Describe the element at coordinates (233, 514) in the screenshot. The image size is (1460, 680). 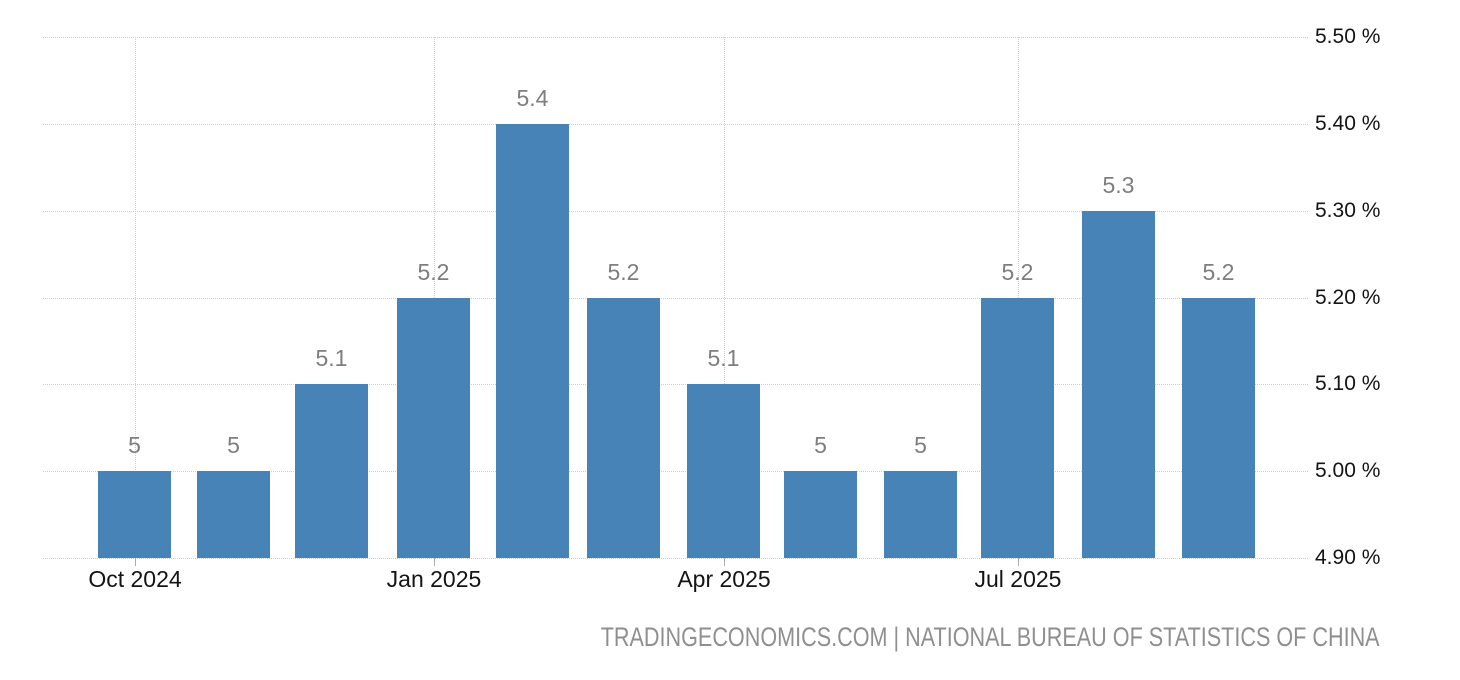
I see `bar-nov-2024` at that location.